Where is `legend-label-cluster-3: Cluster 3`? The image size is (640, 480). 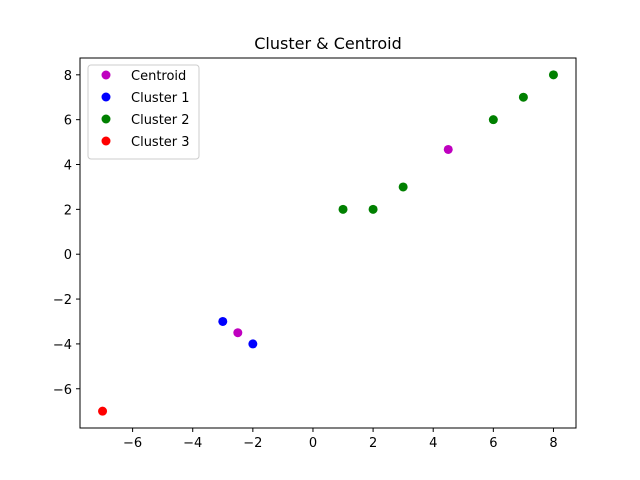 legend-label-cluster-3: Cluster 3 is located at coordinates (160, 142).